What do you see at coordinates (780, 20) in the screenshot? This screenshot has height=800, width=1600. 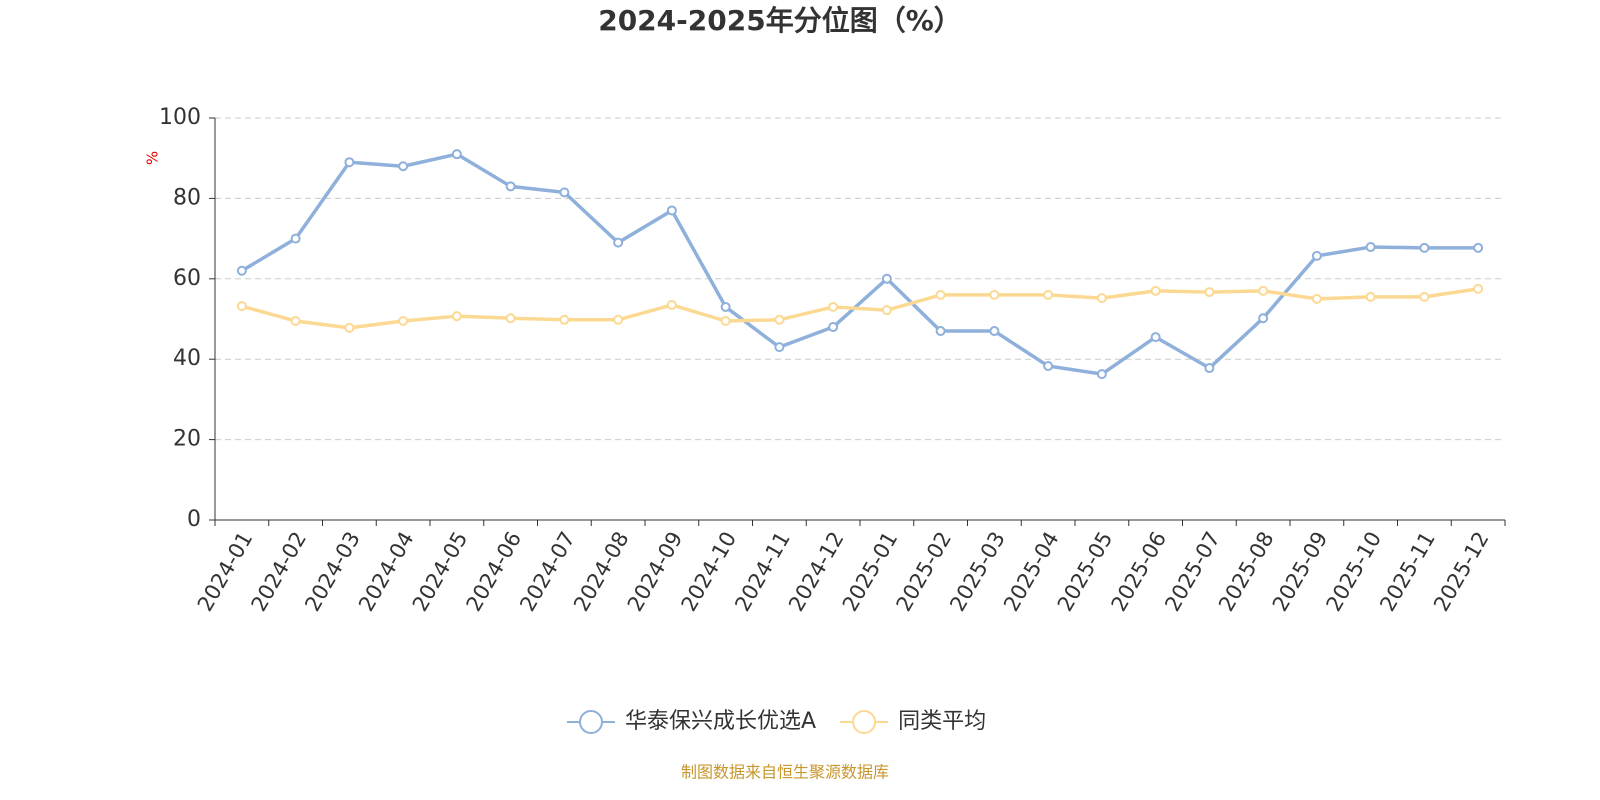 I see `chart-title: 2024-2025年分位图（%）` at bounding box center [780, 20].